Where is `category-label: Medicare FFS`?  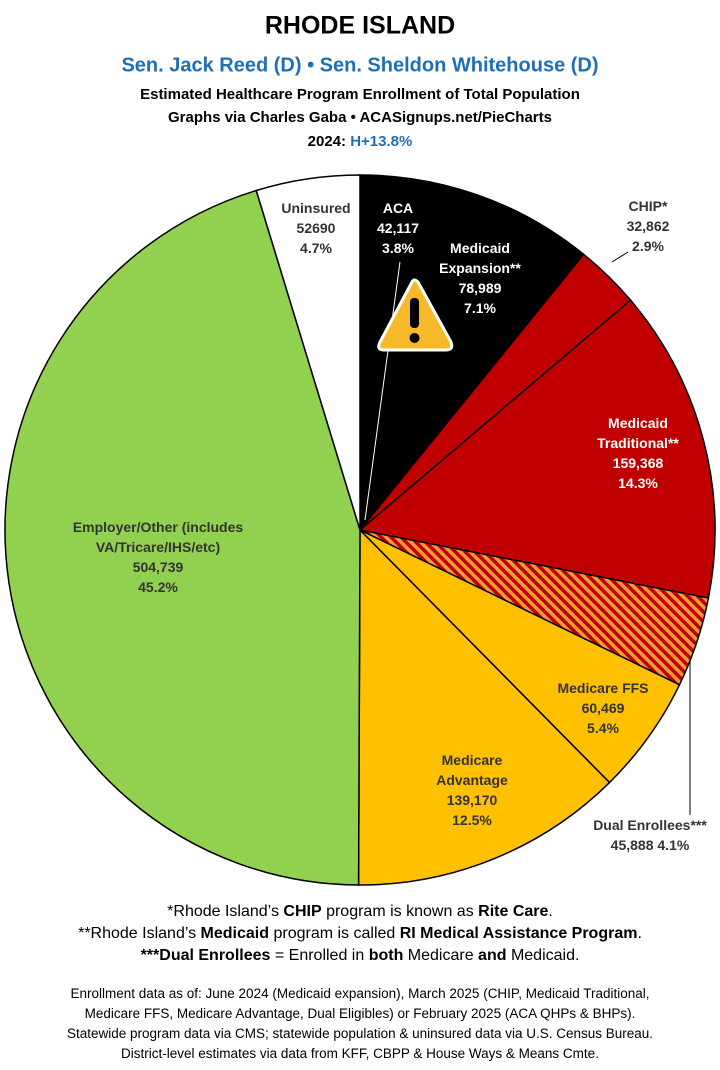
category-label: Medicare FFS is located at coordinates (603, 688).